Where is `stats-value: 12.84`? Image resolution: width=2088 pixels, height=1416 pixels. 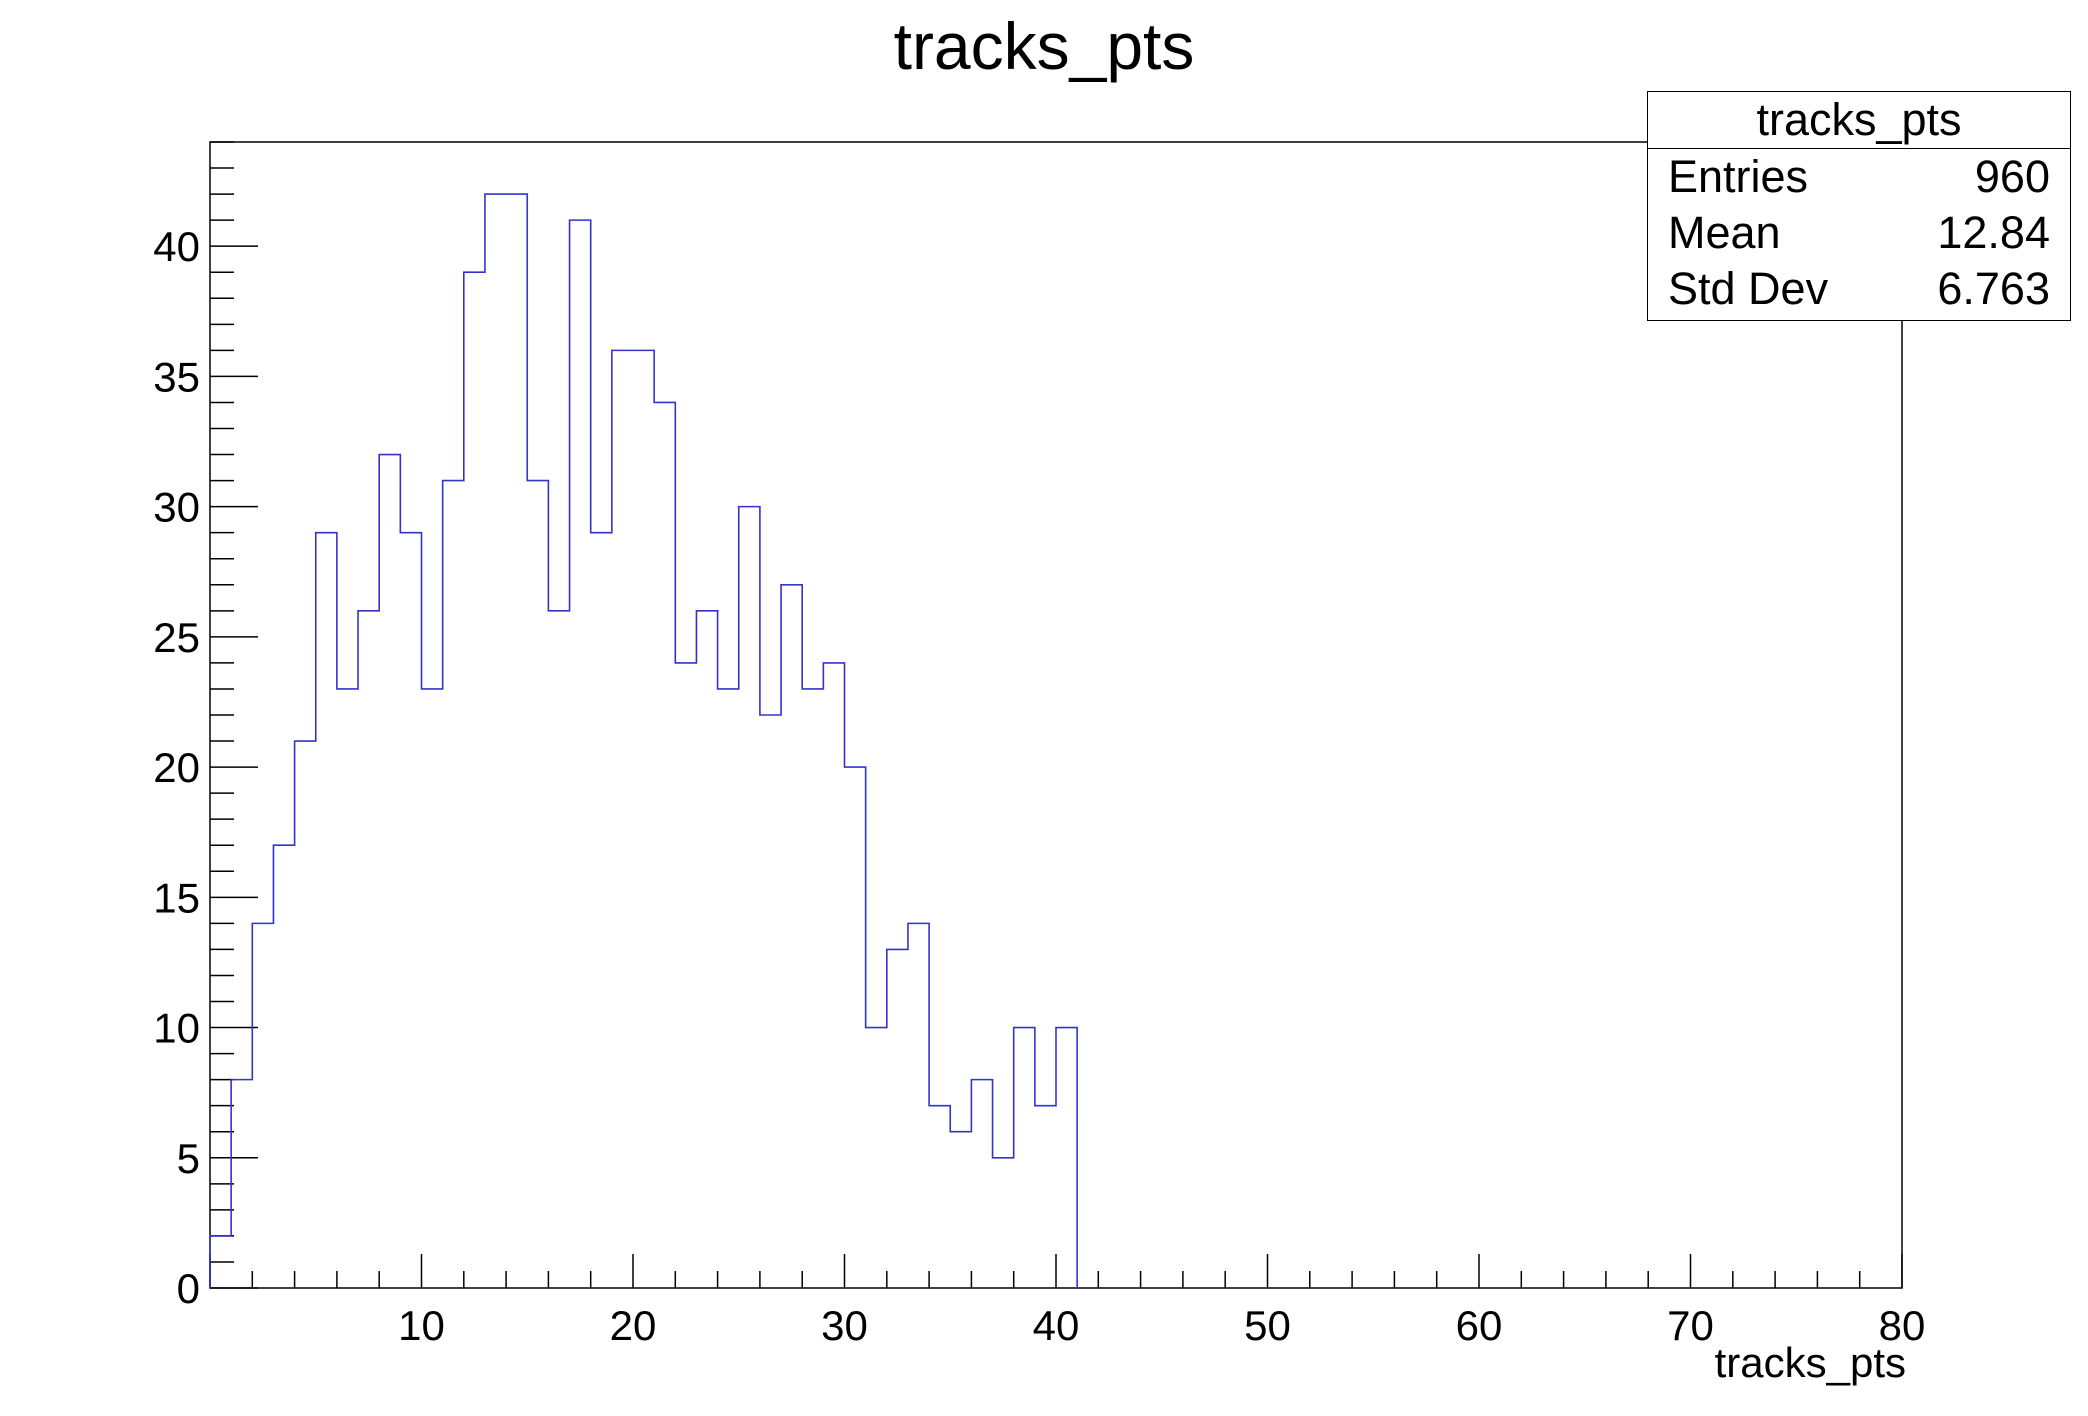 stats-value: 12.84 is located at coordinates (1993, 232).